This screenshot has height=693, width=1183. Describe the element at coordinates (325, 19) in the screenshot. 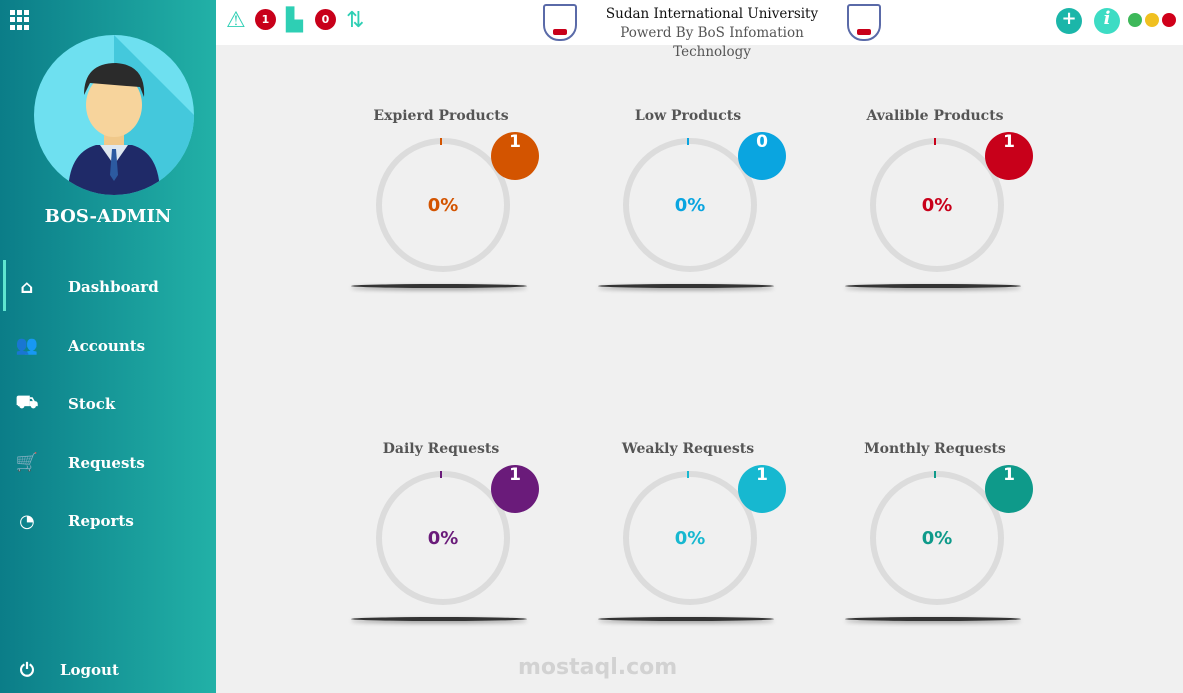

I see `transfer-count-badge: 0` at that location.